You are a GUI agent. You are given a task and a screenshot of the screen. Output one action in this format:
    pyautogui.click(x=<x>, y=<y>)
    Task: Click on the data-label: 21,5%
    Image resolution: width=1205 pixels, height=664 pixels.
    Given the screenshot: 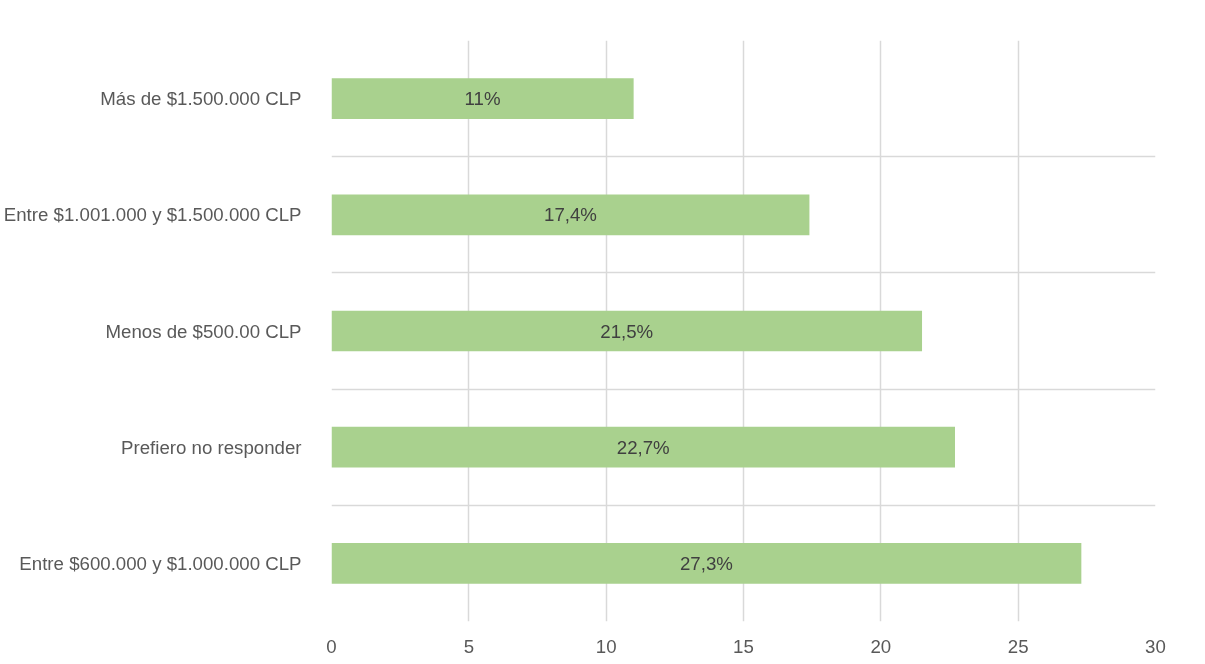 What is the action you would take?
    pyautogui.click(x=627, y=331)
    